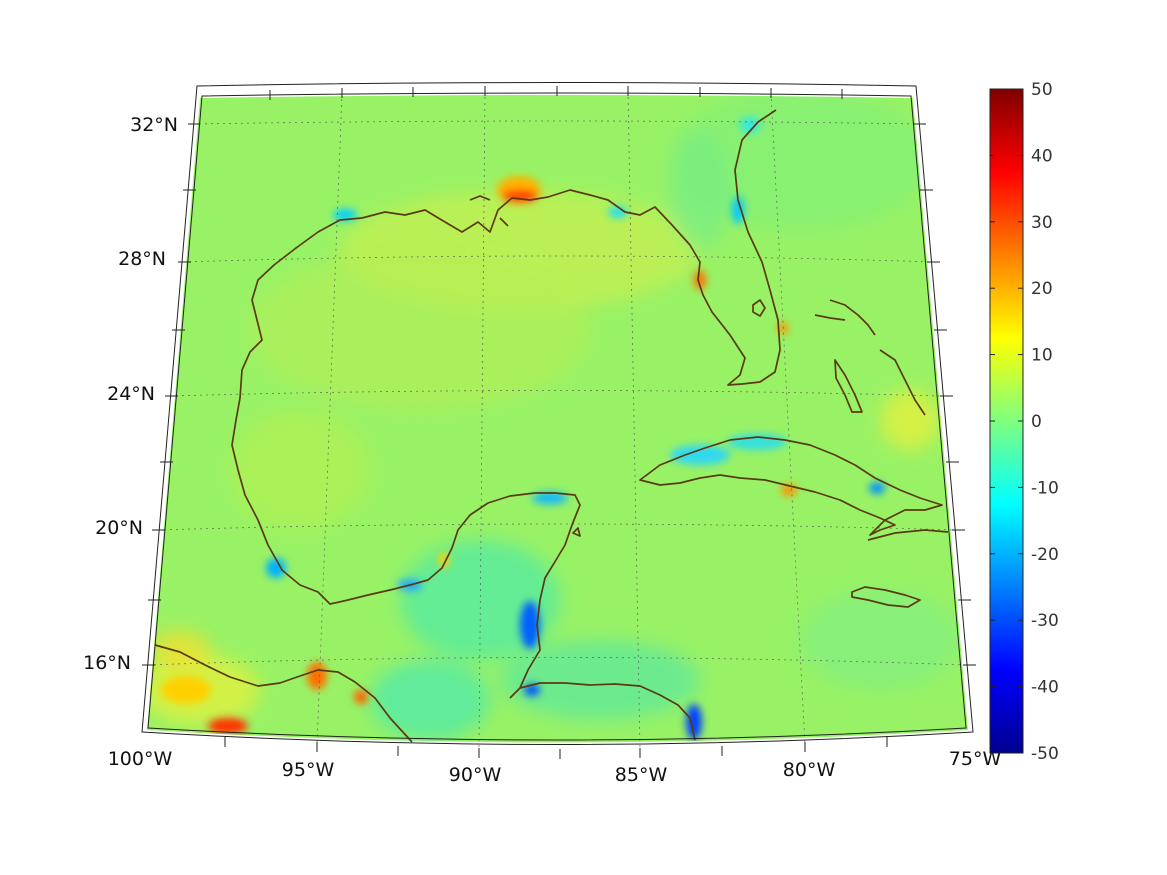  What do you see at coordinates (759, 308) in the screenshot?
I see `lake-okeechobee` at bounding box center [759, 308].